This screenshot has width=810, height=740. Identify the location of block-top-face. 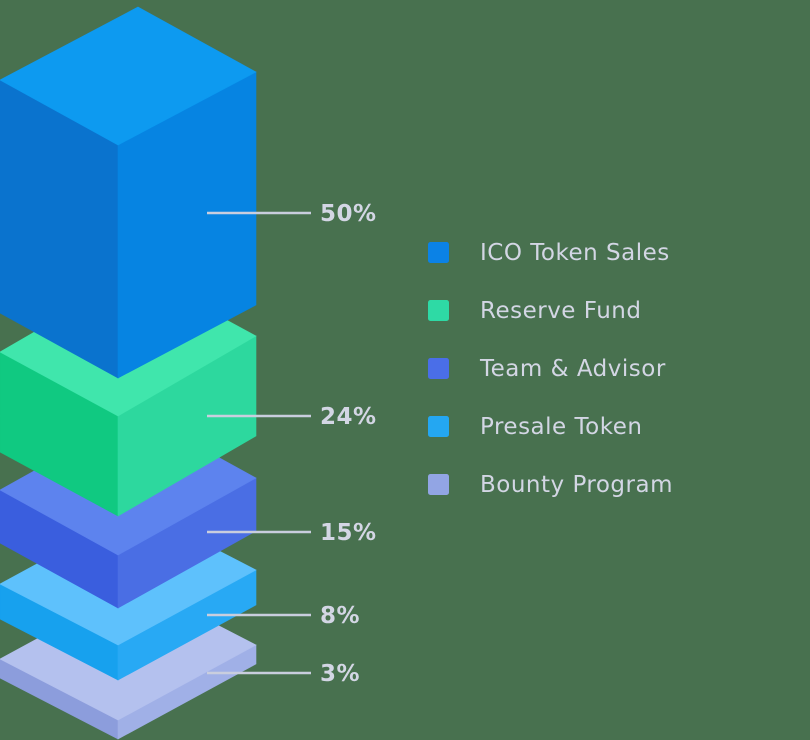
(128, 76).